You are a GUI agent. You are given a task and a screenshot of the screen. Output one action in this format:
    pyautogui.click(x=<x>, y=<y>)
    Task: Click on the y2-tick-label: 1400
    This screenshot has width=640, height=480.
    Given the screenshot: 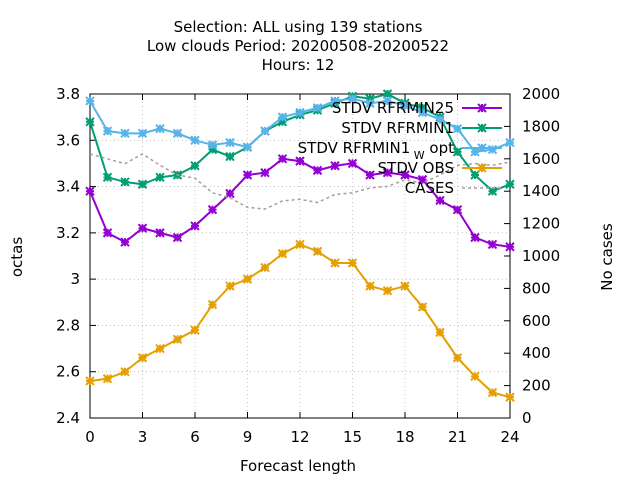 What is the action you would take?
    pyautogui.click(x=541, y=191)
    